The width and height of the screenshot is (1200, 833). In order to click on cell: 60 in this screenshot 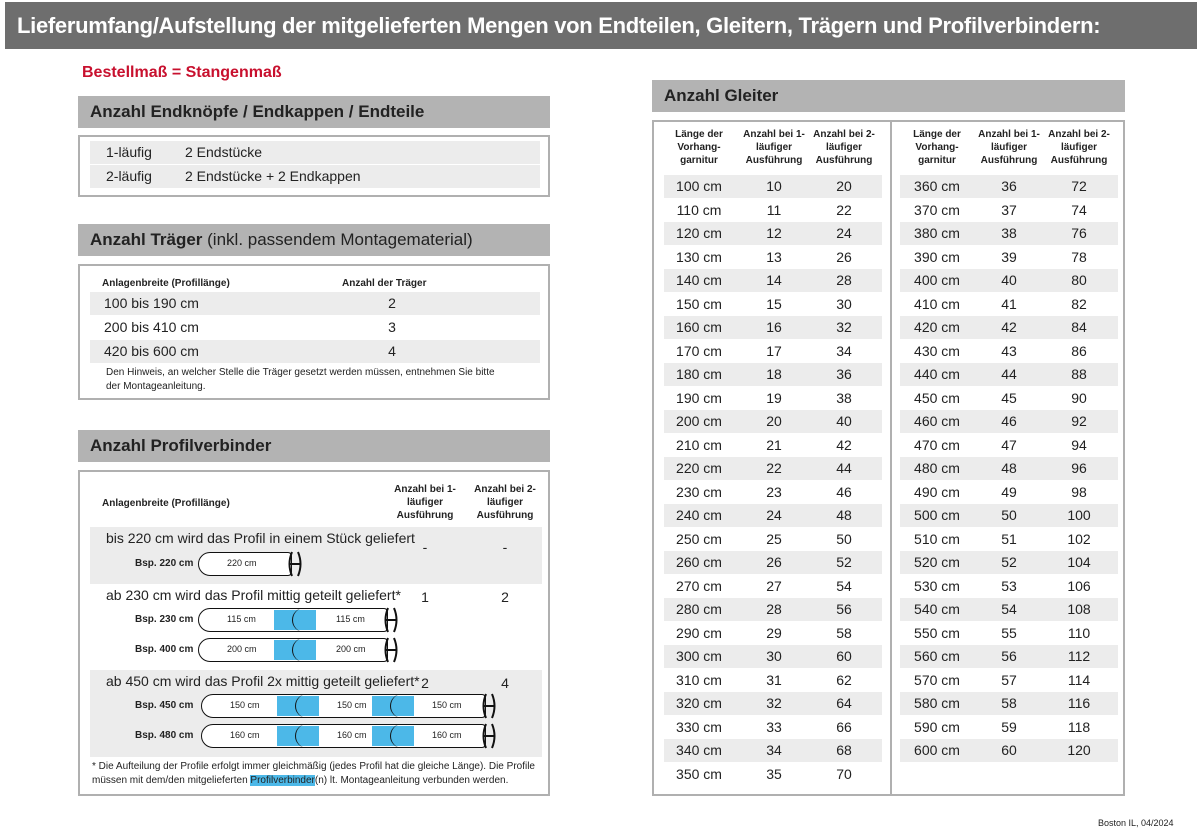, I will do `click(844, 656)`.